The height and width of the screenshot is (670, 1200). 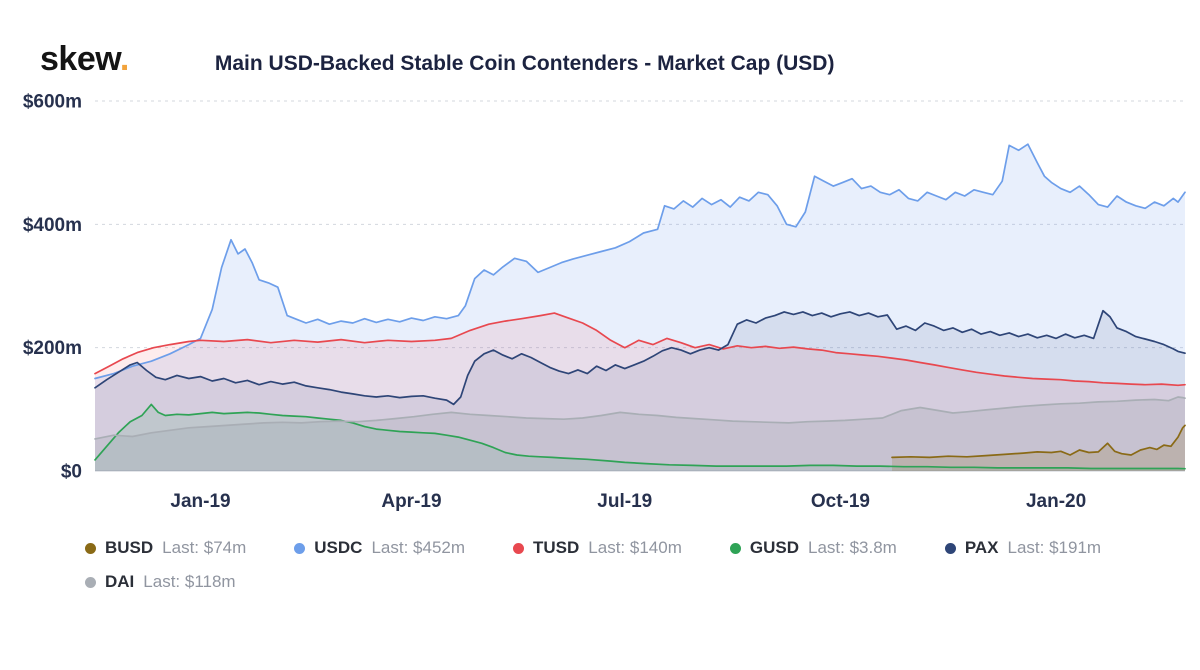 I want to click on legend-series-name: PAX, so click(x=981, y=547).